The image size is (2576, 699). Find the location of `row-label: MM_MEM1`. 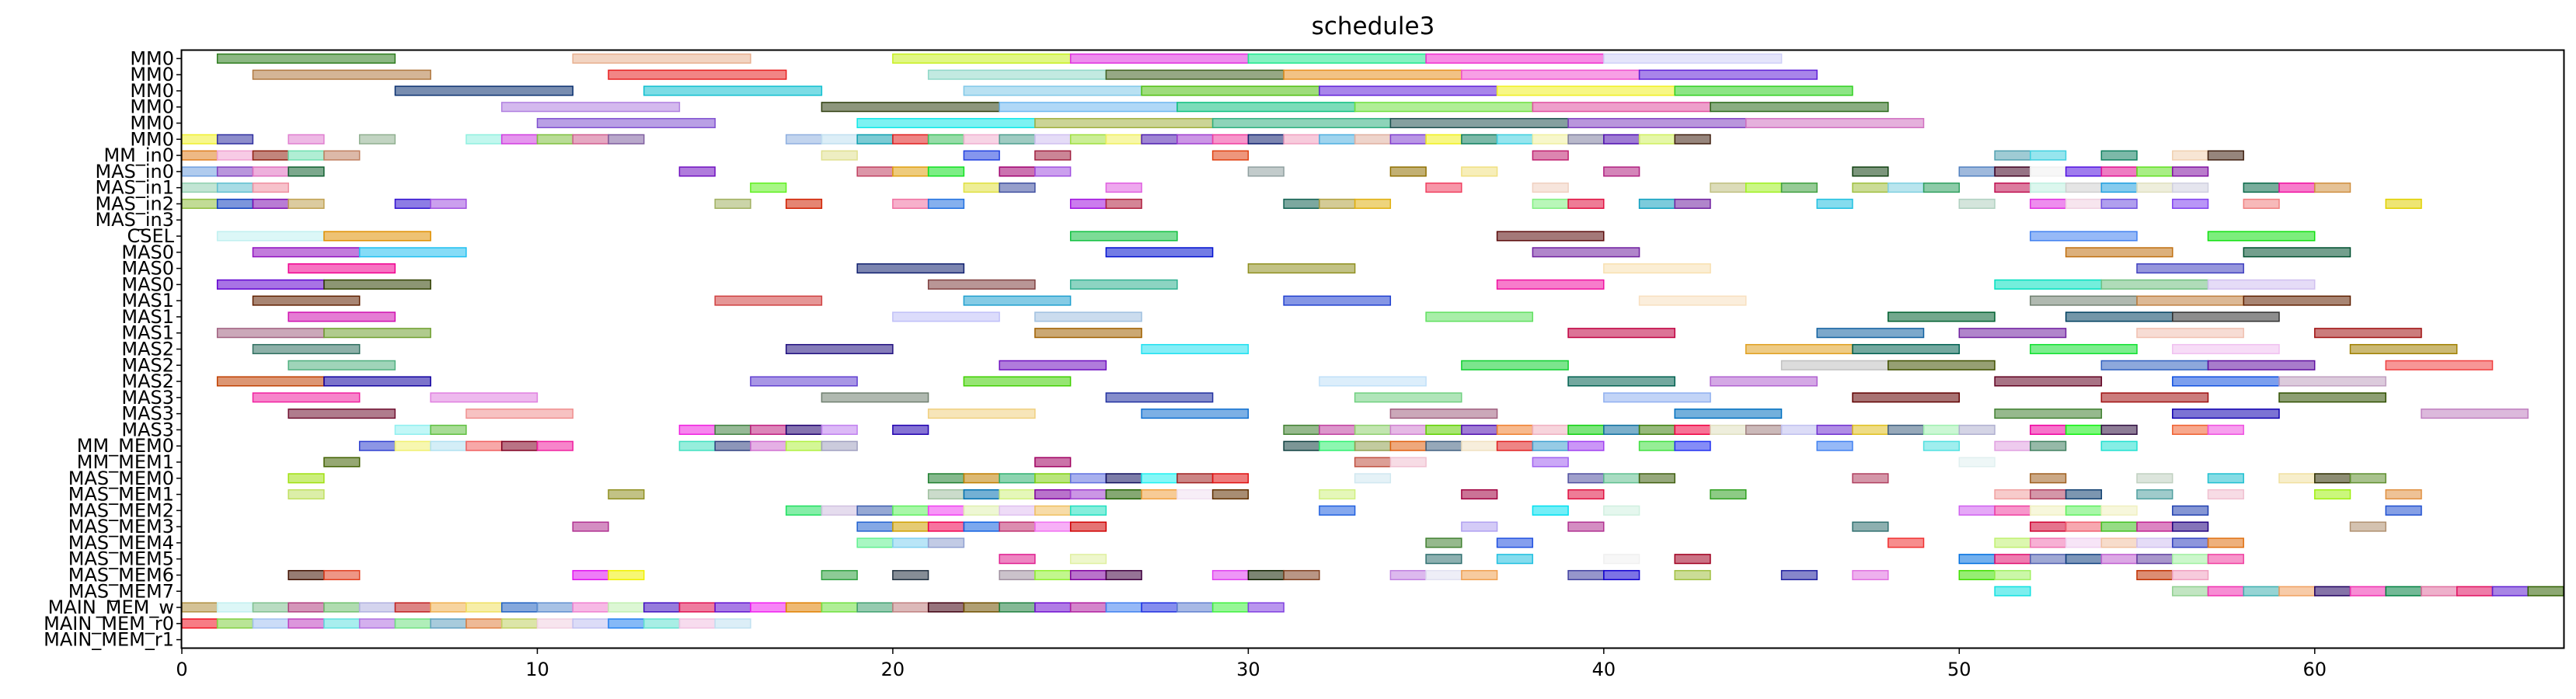

row-label: MM_MEM1 is located at coordinates (125, 462).